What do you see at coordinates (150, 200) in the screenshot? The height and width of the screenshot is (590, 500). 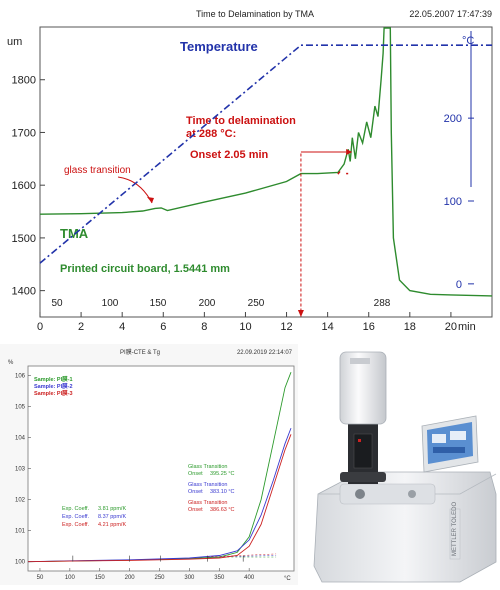 I see `glass-transition-arrowhead` at bounding box center [150, 200].